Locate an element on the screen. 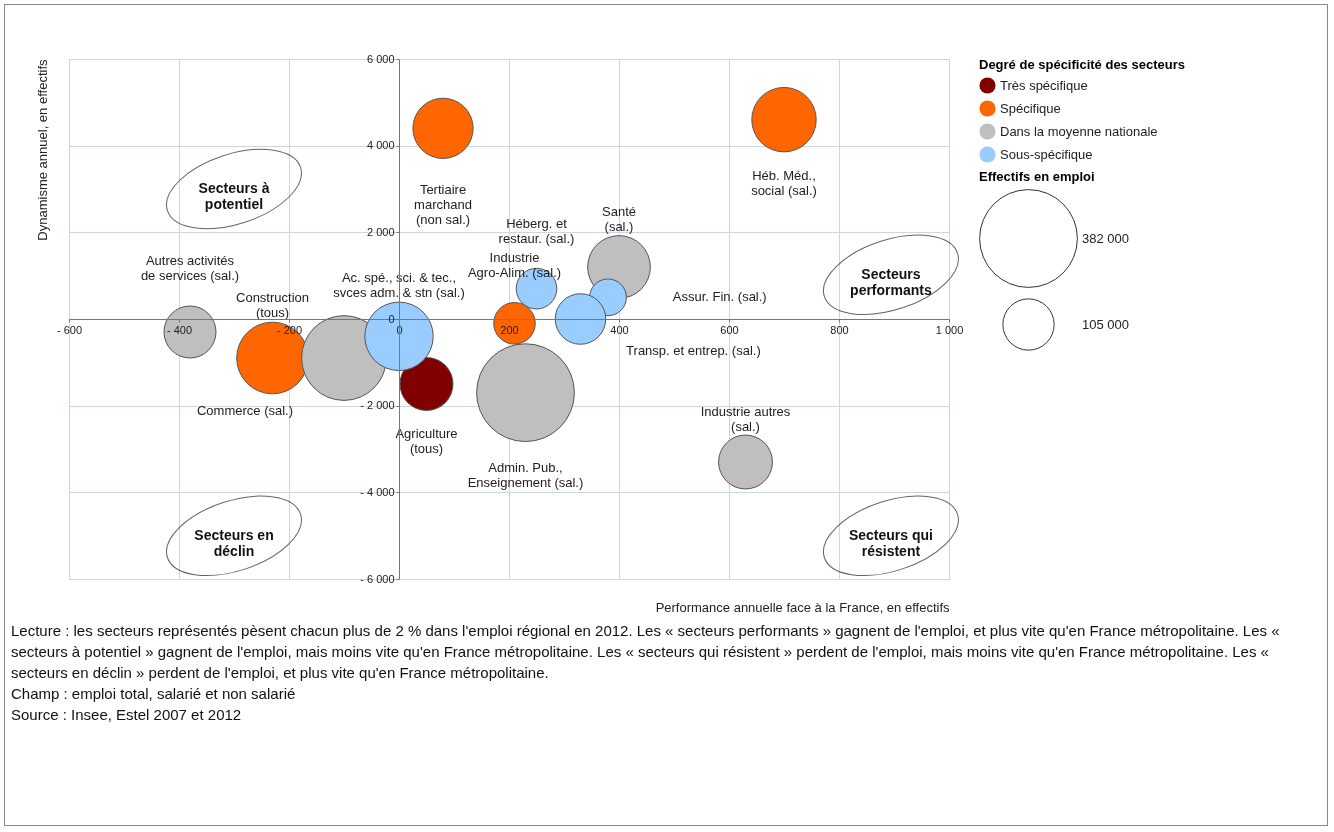  source-note: Source : Insee, Estel 2007 et 2012 is located at coordinates (127, 715).